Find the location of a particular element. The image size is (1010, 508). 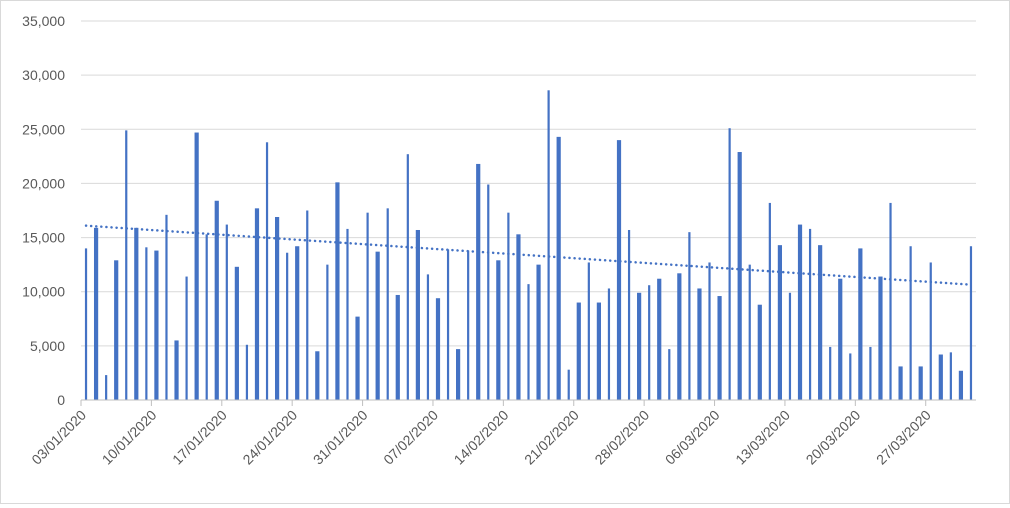

x-tick-label: 21/02/2020 is located at coordinates (551, 437).